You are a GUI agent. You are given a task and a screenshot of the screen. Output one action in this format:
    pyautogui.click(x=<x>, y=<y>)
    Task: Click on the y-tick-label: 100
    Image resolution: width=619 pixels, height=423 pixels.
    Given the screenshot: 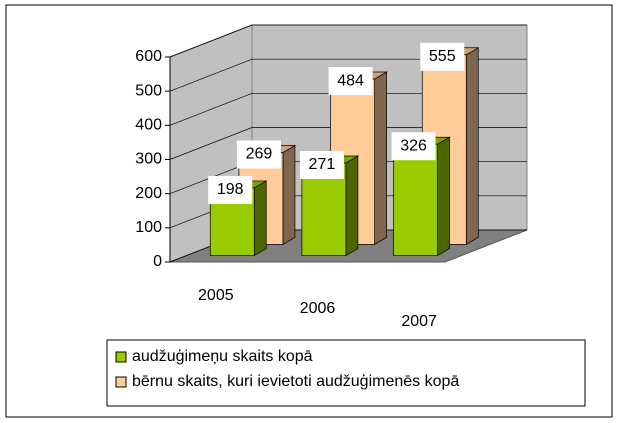 What is the action you would take?
    pyautogui.click(x=148, y=227)
    